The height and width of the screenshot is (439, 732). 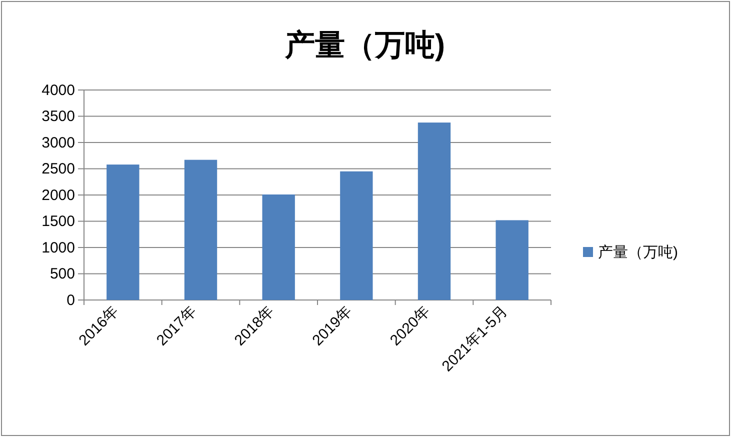 What do you see at coordinates (58, 169) in the screenshot?
I see `y-tick-label: 2500` at bounding box center [58, 169].